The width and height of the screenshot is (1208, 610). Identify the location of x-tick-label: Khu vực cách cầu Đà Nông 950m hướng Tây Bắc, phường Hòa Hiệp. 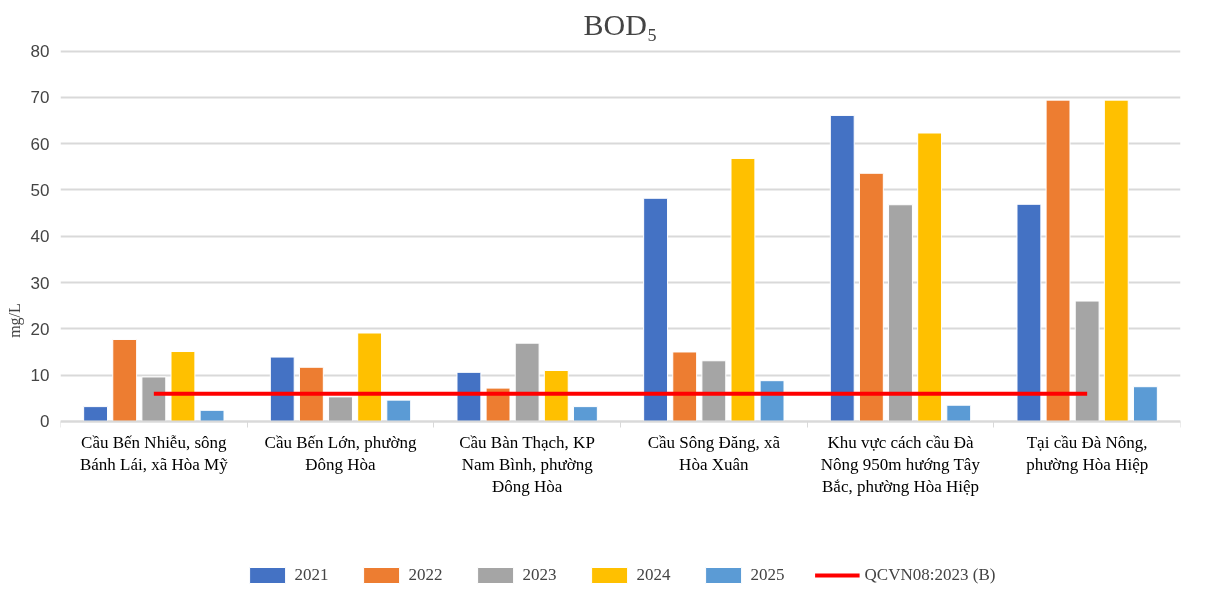
(900, 465).